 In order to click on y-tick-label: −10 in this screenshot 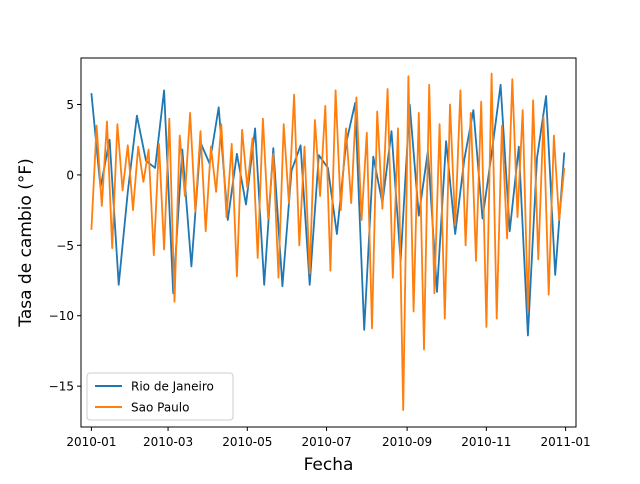, I will do `click(61, 316)`.